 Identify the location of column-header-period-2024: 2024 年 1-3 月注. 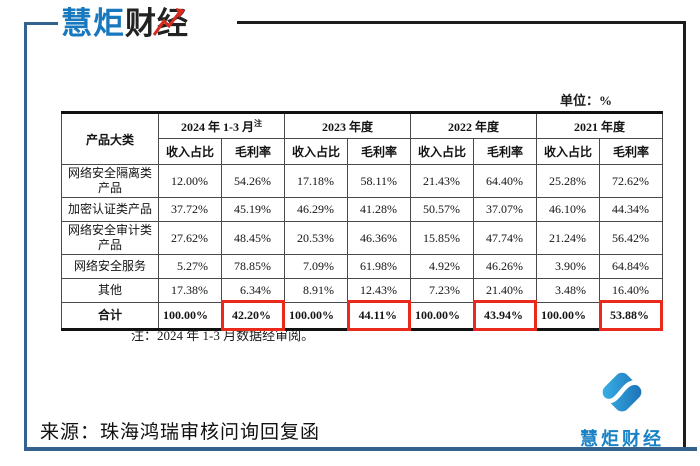
(221, 125).